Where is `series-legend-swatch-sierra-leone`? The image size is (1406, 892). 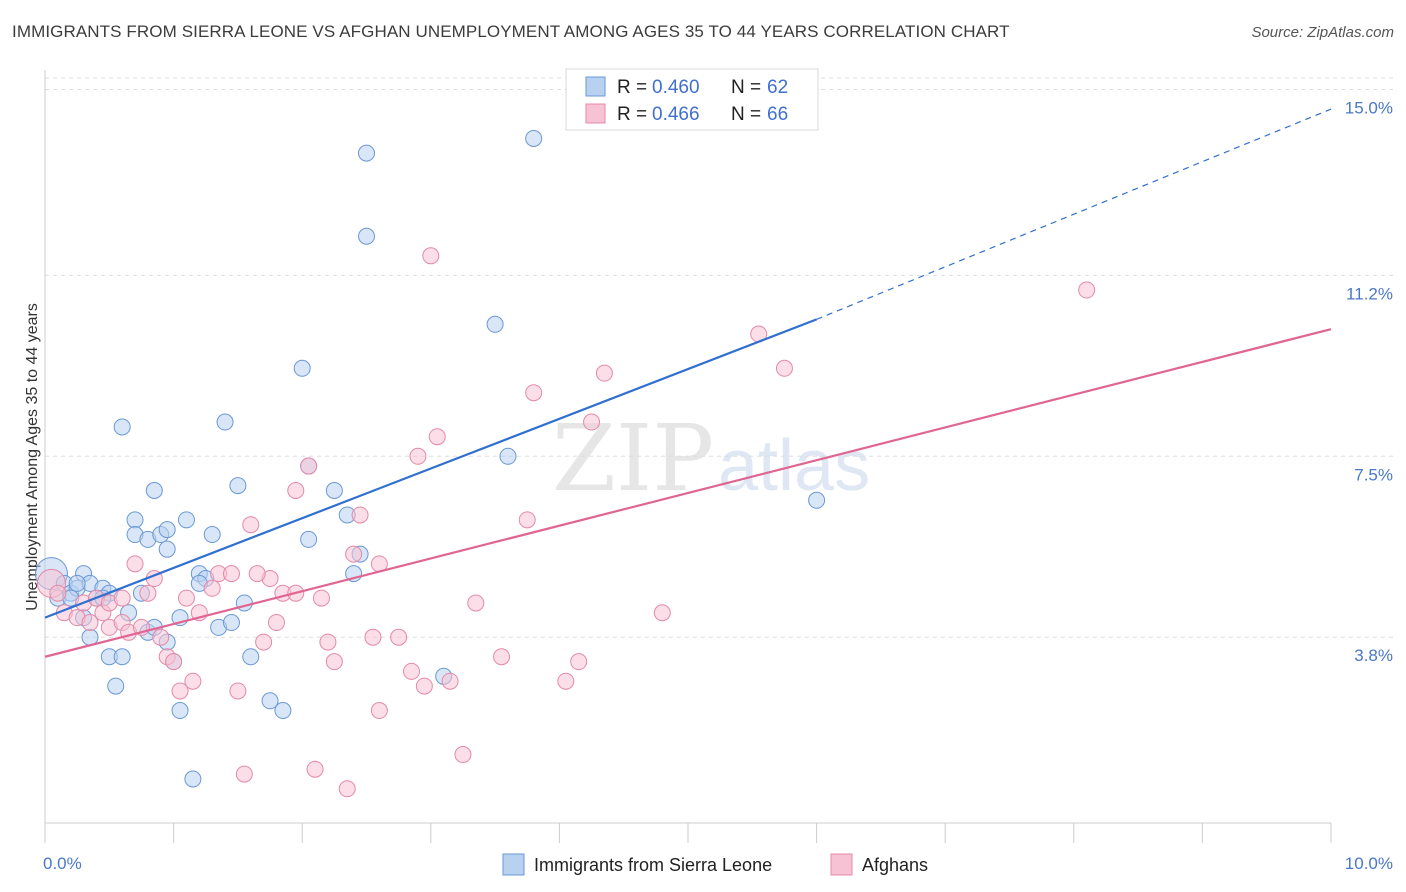
series-legend-swatch-sierra-leone is located at coordinates (513, 864).